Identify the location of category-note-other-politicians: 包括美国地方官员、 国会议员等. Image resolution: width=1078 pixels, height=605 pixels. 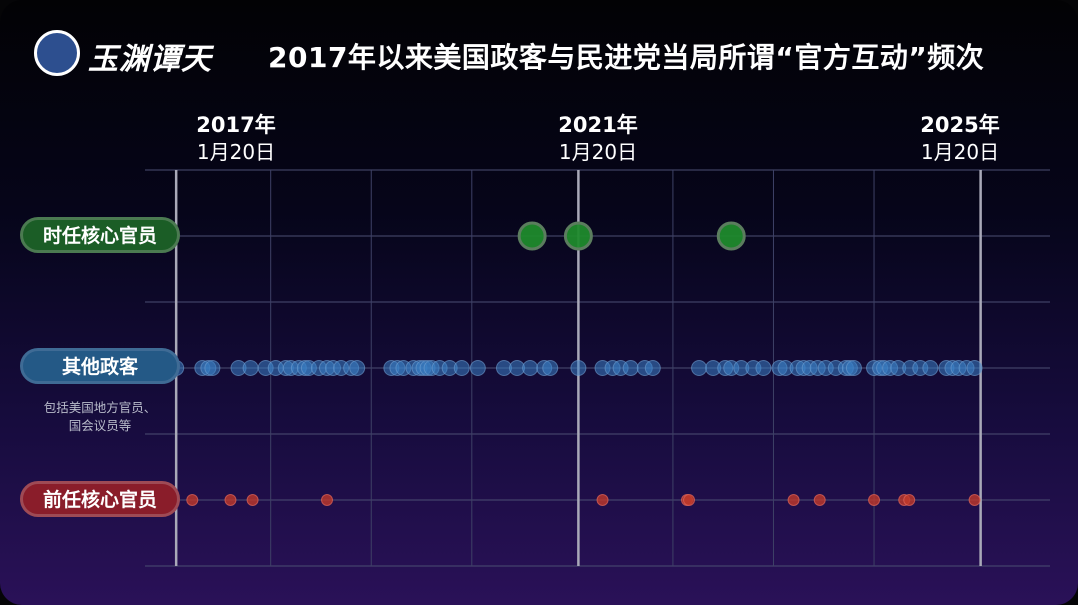
(100, 417).